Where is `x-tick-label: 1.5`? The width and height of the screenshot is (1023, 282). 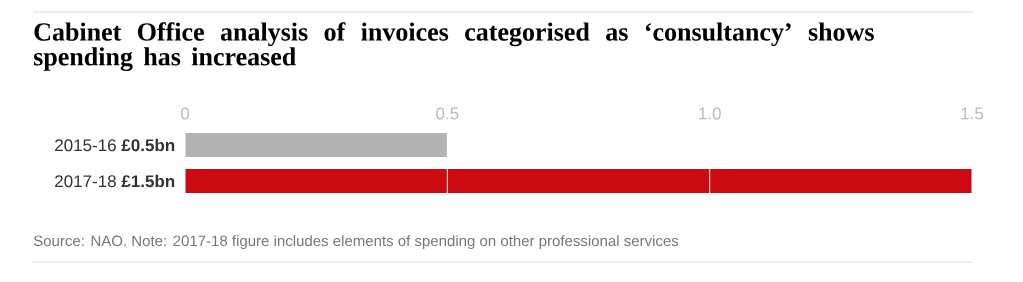
x-tick-label: 1.5 is located at coordinates (972, 113).